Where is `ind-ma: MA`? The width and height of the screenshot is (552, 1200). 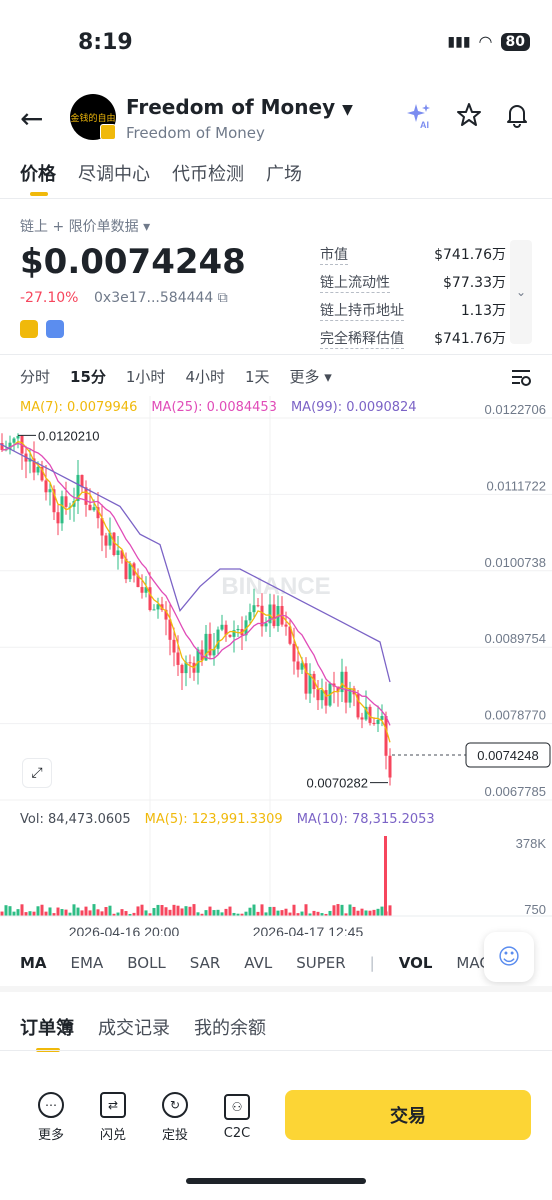
ind-ma: MA is located at coordinates (33, 963).